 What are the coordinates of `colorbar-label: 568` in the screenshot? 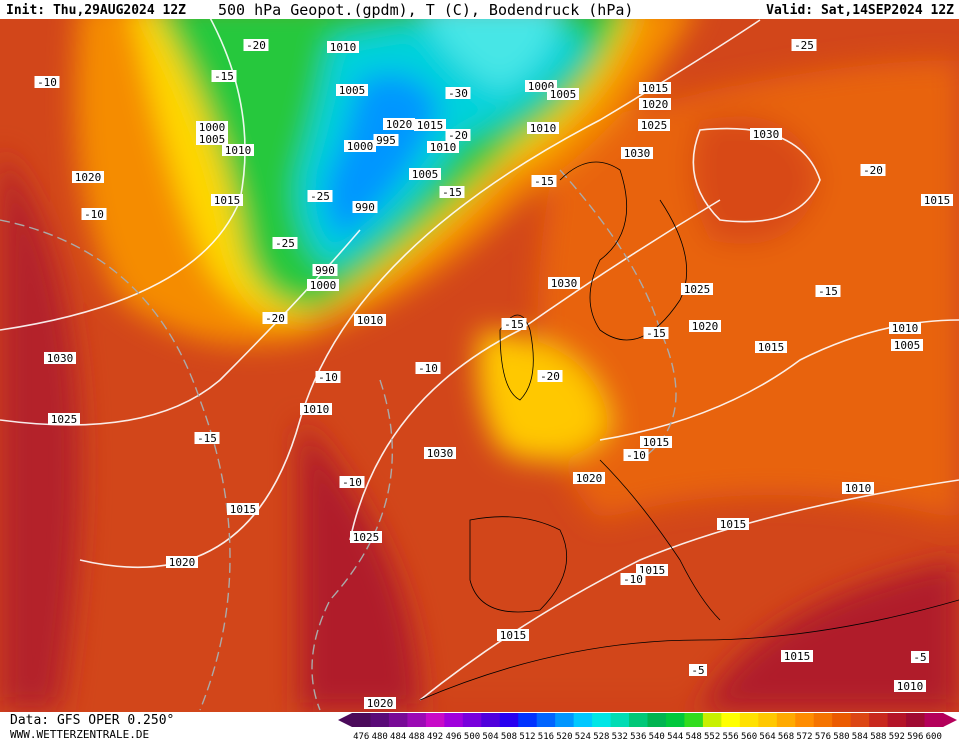 It's located at (786, 736).